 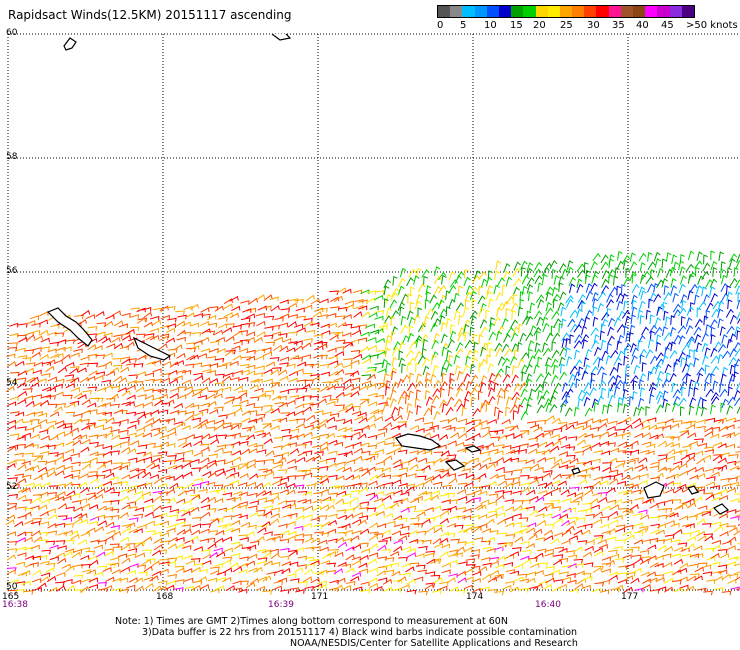 I want to click on colorbar-swatch, so click(x=578, y=11).